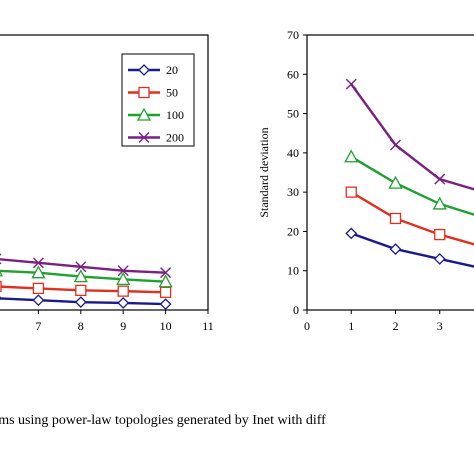 The width and height of the screenshot is (474, 474). Describe the element at coordinates (293, 192) in the screenshot. I see `y-tick-label: 30` at that location.